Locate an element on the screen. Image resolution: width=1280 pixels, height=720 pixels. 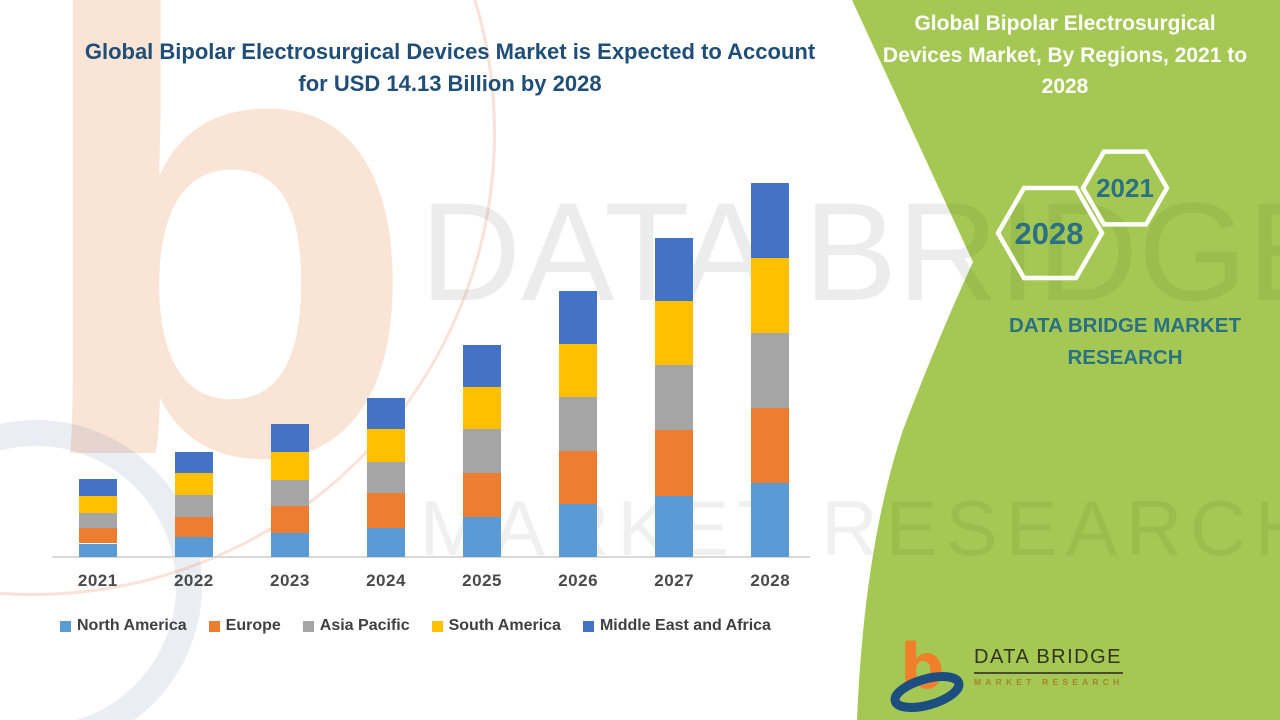
legend-item: South America is located at coordinates (496, 626).